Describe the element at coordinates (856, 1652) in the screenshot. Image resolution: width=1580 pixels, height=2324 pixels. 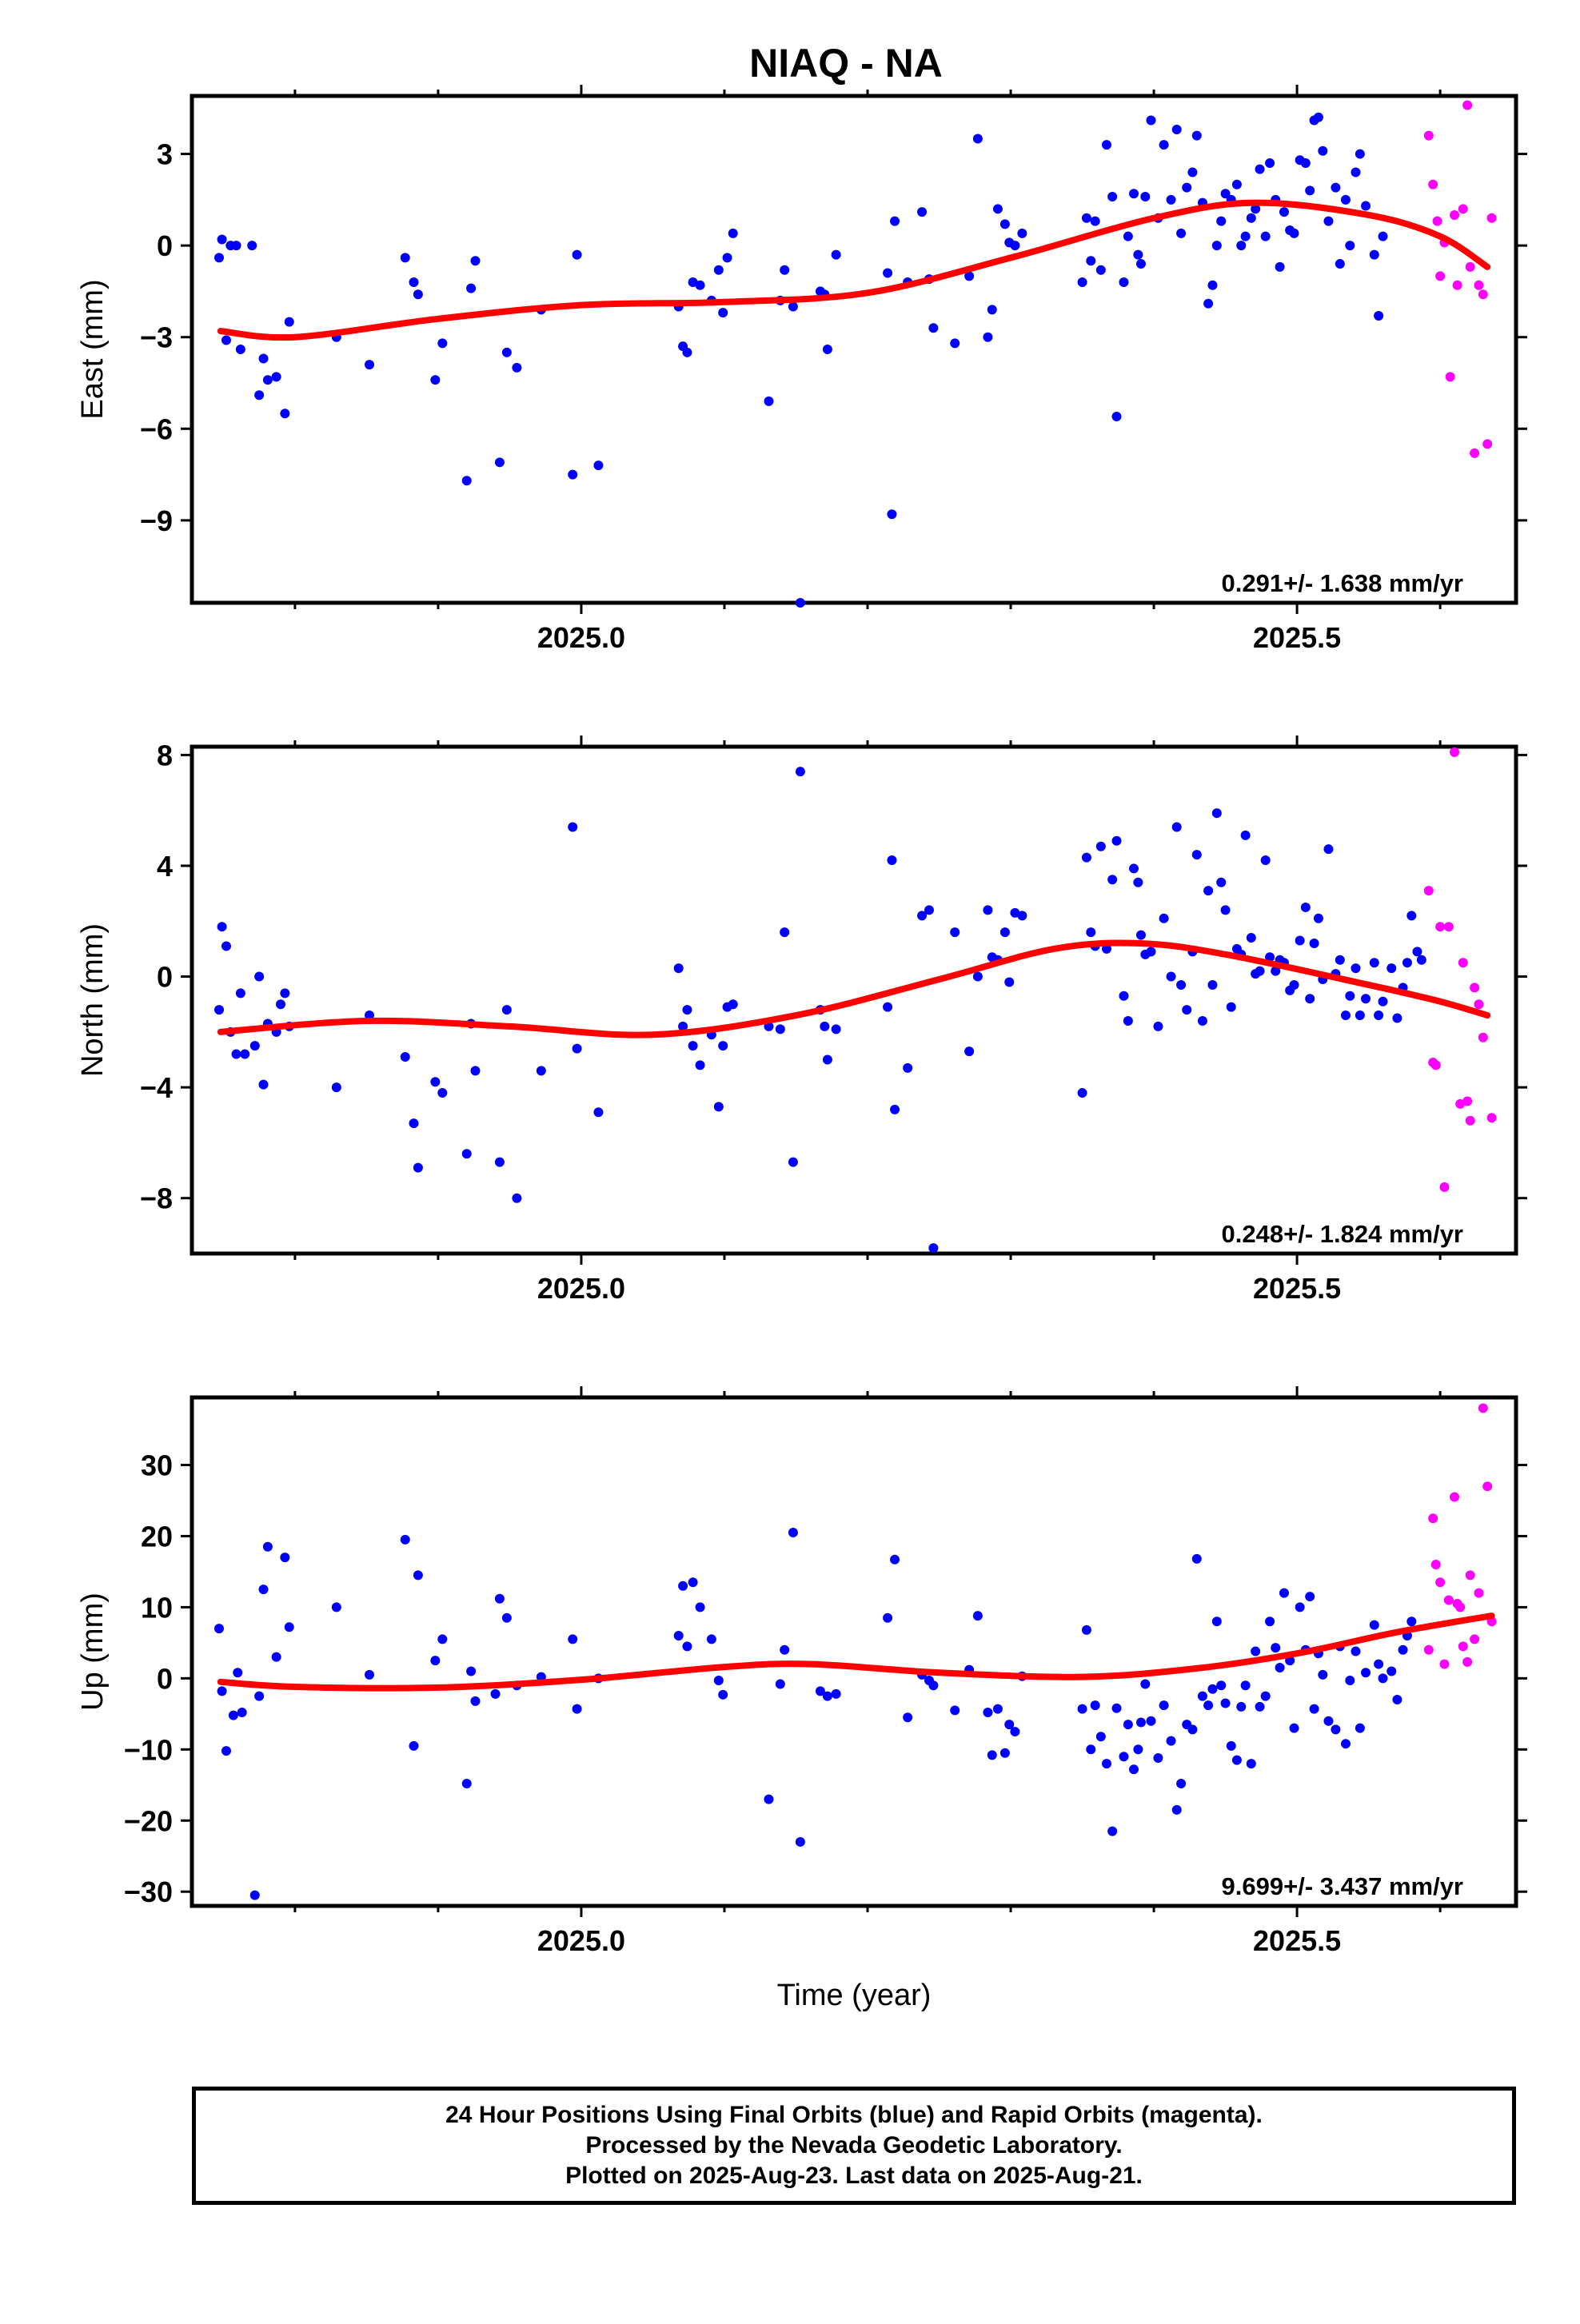
I see `trend-line` at that location.